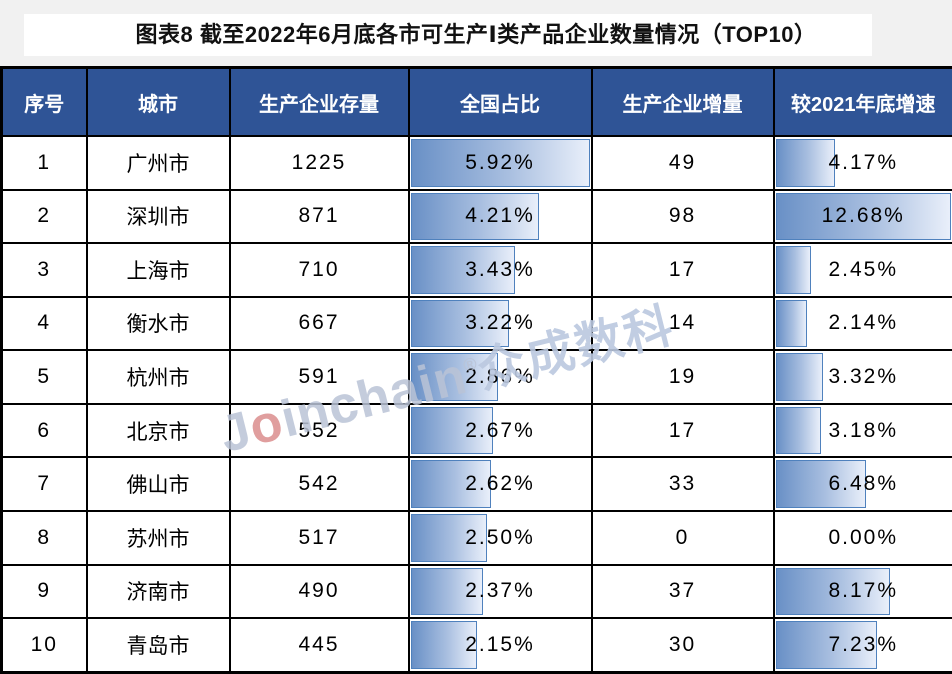 This screenshot has height=674, width=952. Describe the element at coordinates (44, 269) in the screenshot. I see `rank-value: 3` at that location.